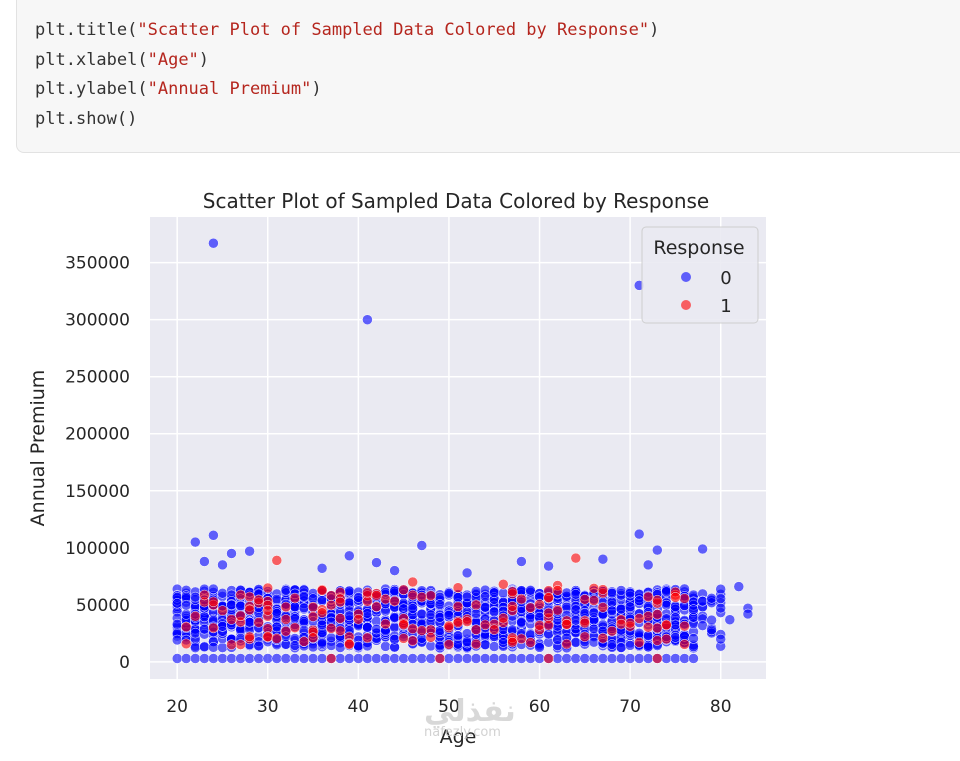  I want to click on code-string: "Annual Premium", so click(229, 89).